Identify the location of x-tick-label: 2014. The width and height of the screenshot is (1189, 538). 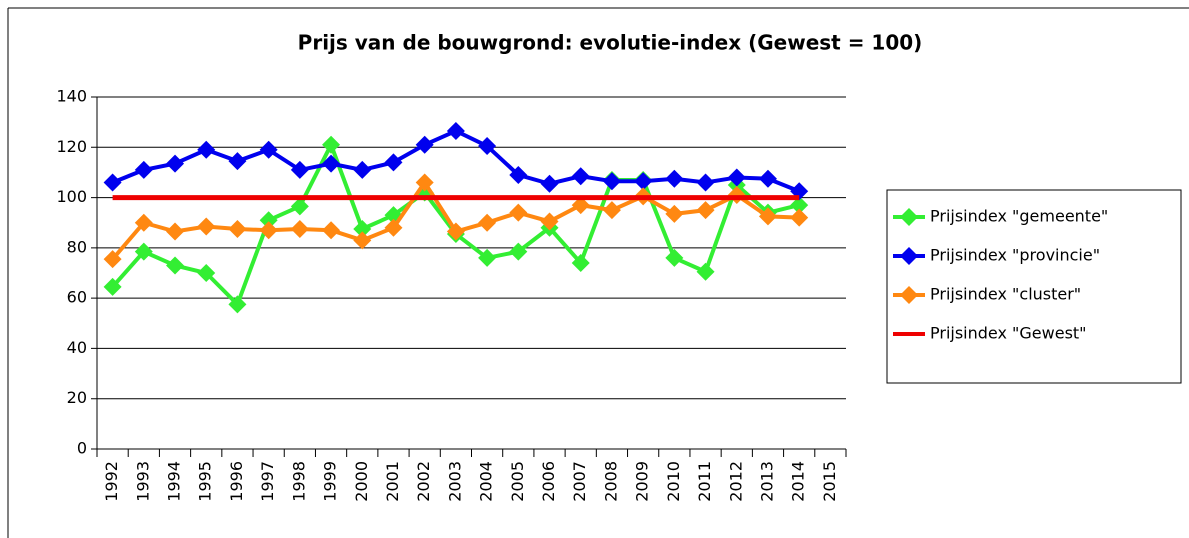
(798, 481).